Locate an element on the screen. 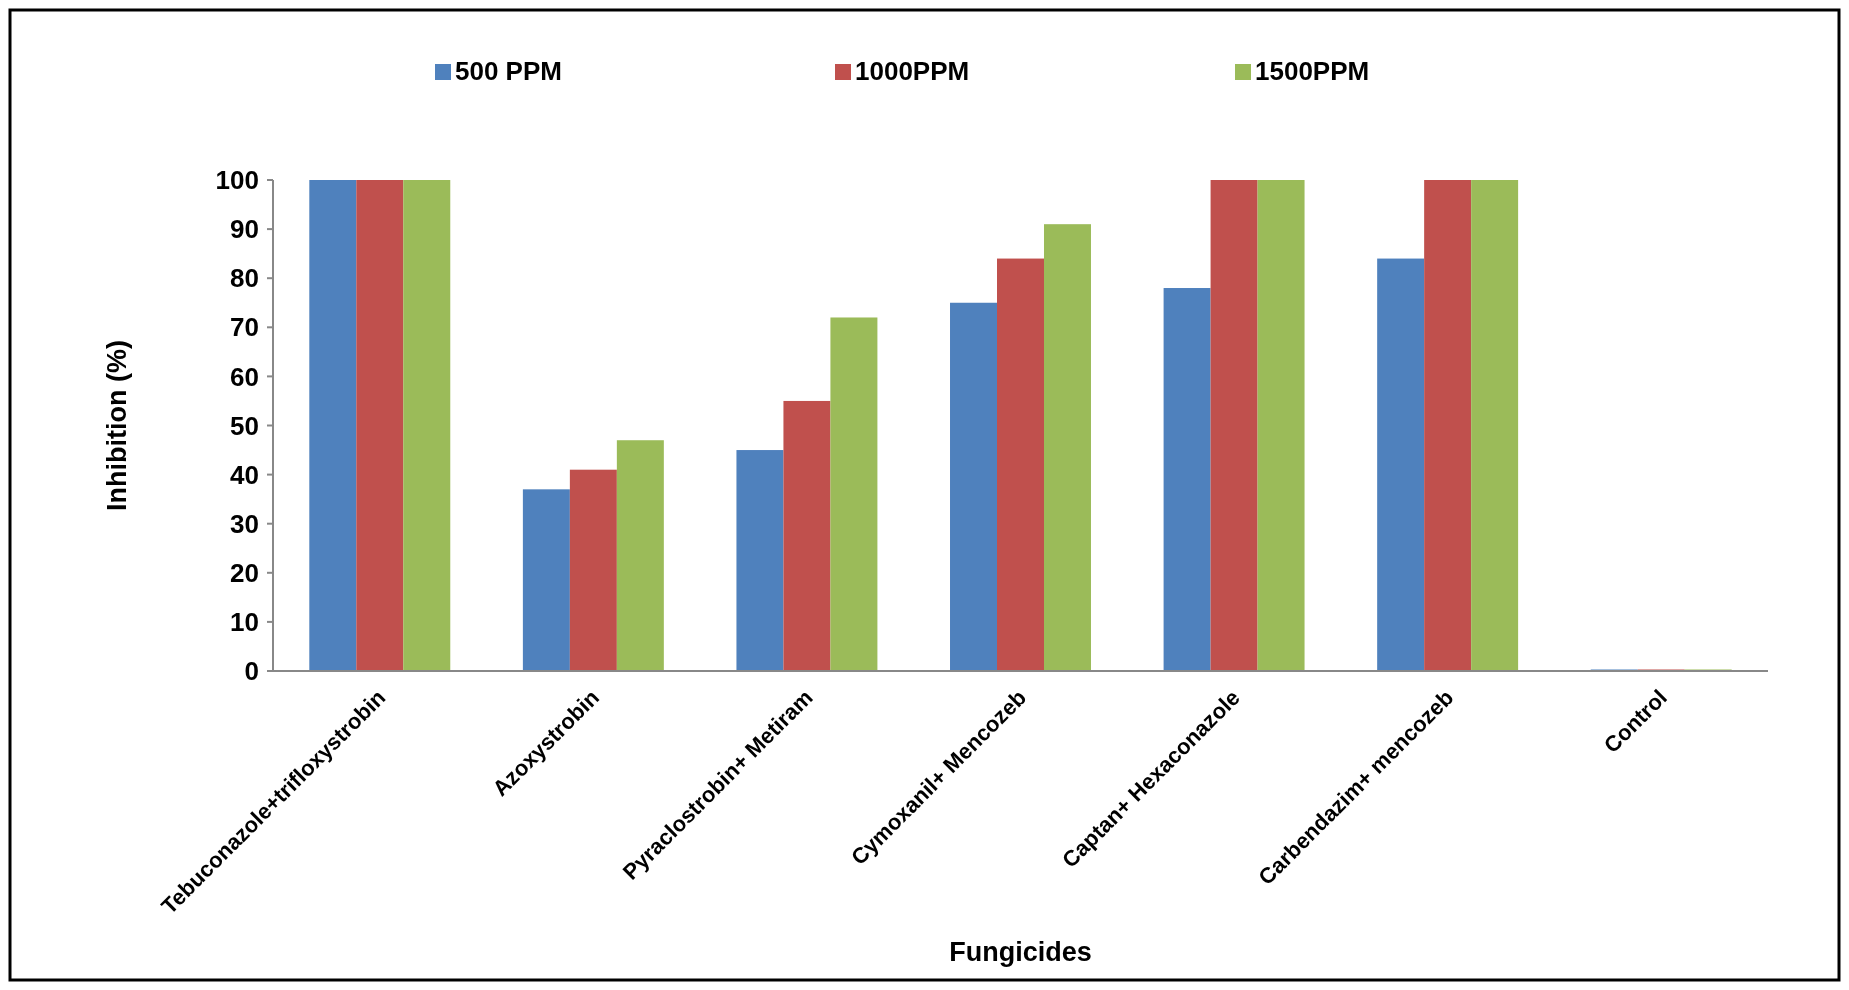  legend-label: 1000PPM is located at coordinates (912, 71).